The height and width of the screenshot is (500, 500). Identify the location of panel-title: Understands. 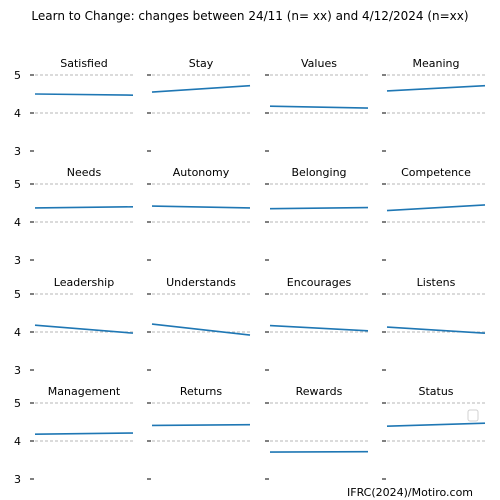
(201, 282).